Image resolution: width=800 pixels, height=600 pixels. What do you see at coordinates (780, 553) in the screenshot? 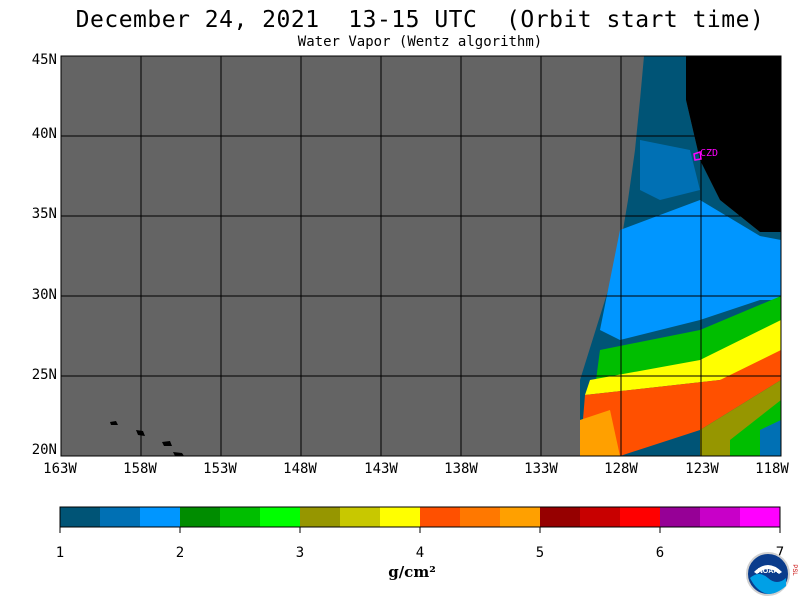
I see `colorbar-label-7: 7` at bounding box center [780, 553].